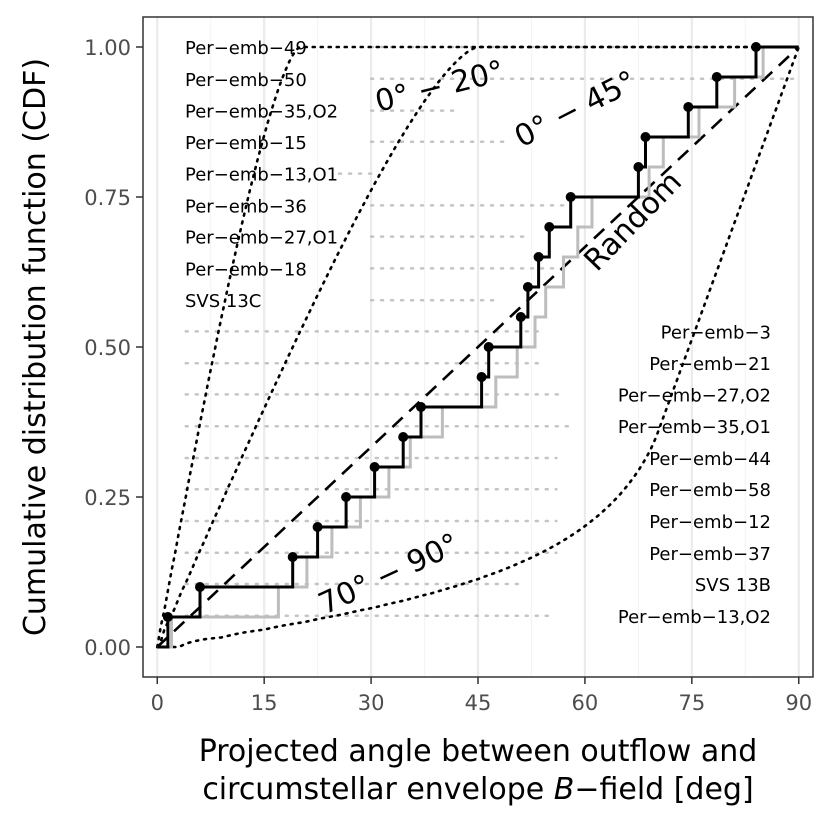 Image resolution: width=830 pixels, height=830 pixels. What do you see at coordinates (710, 522) in the screenshot?
I see `source-label-right: Per−emb−12` at bounding box center [710, 522].